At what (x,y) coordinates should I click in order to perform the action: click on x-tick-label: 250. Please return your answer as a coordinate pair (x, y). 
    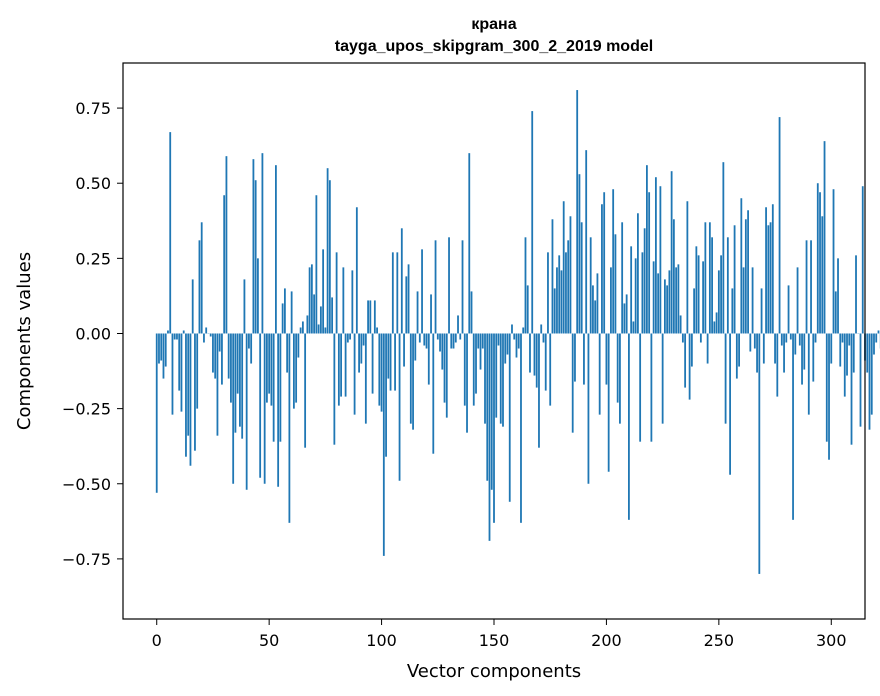
    Looking at the image, I should click on (719, 640).